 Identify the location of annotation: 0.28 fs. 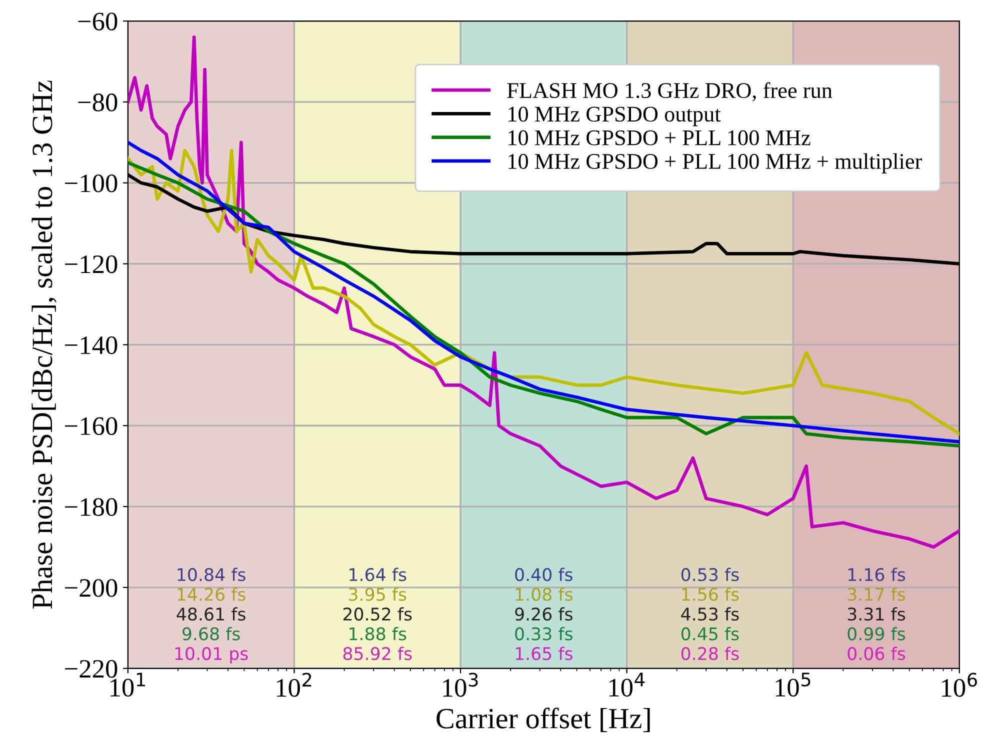
(710, 653).